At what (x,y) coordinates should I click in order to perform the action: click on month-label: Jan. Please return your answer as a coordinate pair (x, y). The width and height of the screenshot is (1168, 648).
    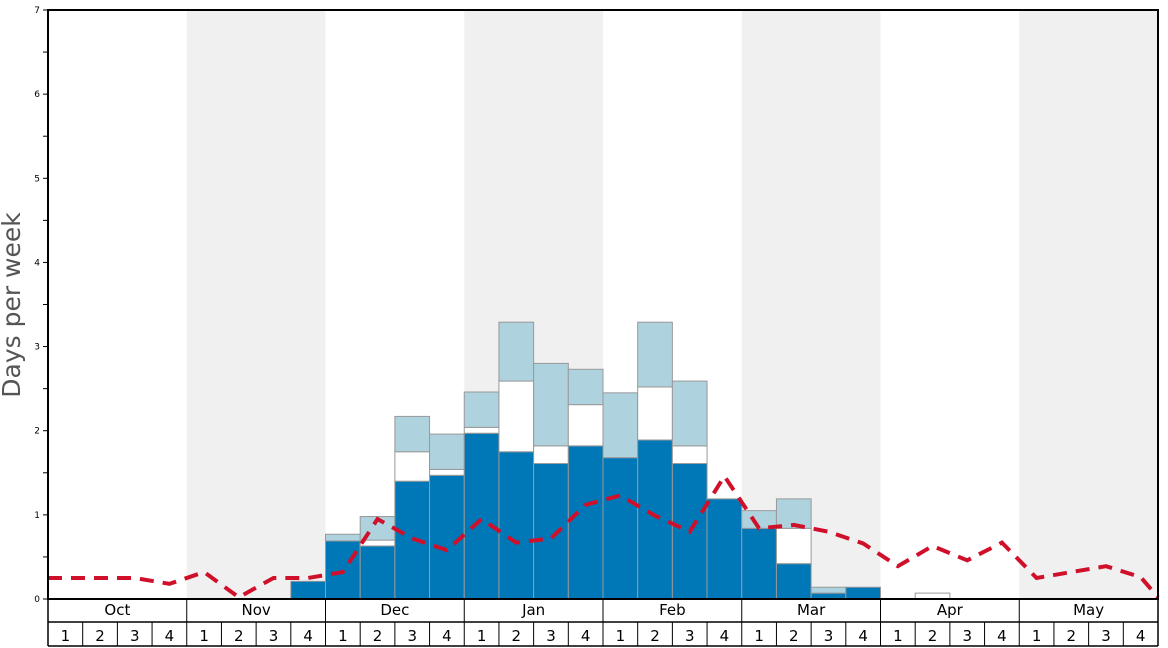
    Looking at the image, I should click on (533, 610).